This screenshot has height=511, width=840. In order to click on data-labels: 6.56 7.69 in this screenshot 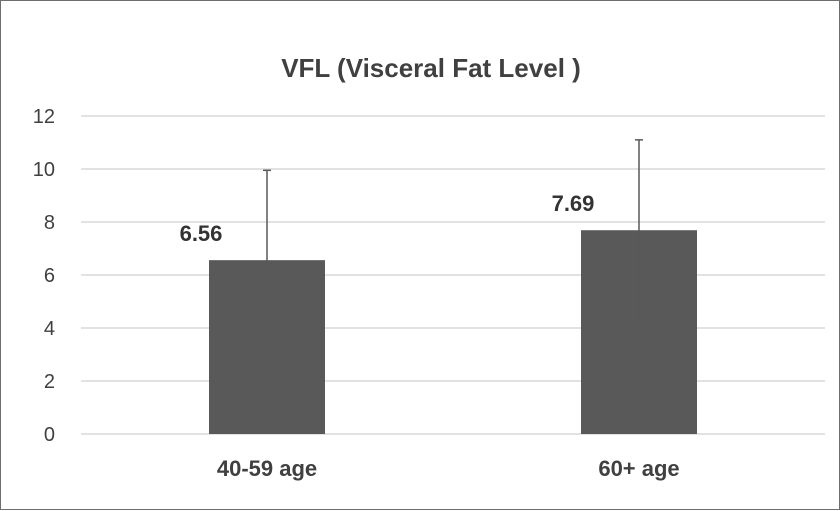, I will do `click(387, 218)`.